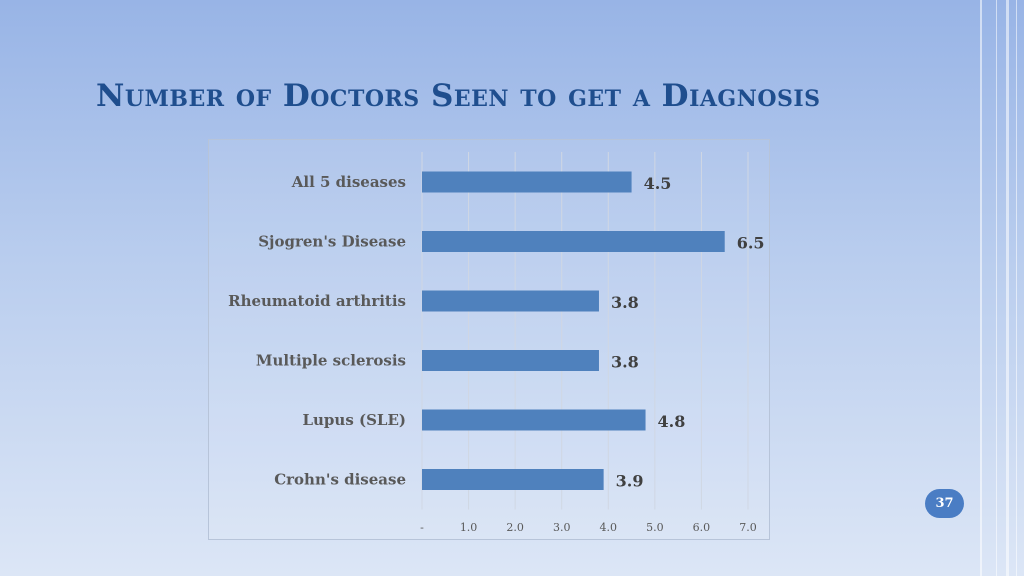 This screenshot has height=576, width=1024. I want to click on x-tick-label-0: -, so click(422, 527).